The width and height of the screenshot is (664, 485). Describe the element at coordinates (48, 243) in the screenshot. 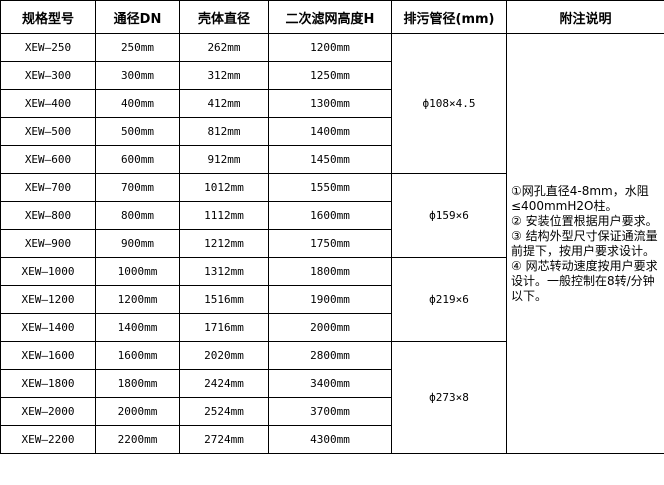

I see `model-cell: XEW—900` at that location.